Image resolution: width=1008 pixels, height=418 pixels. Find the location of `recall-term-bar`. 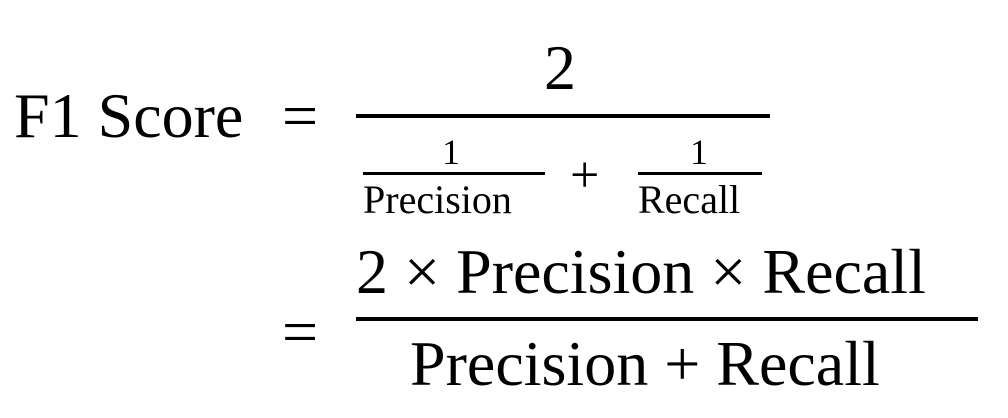

recall-term-bar is located at coordinates (700, 173).